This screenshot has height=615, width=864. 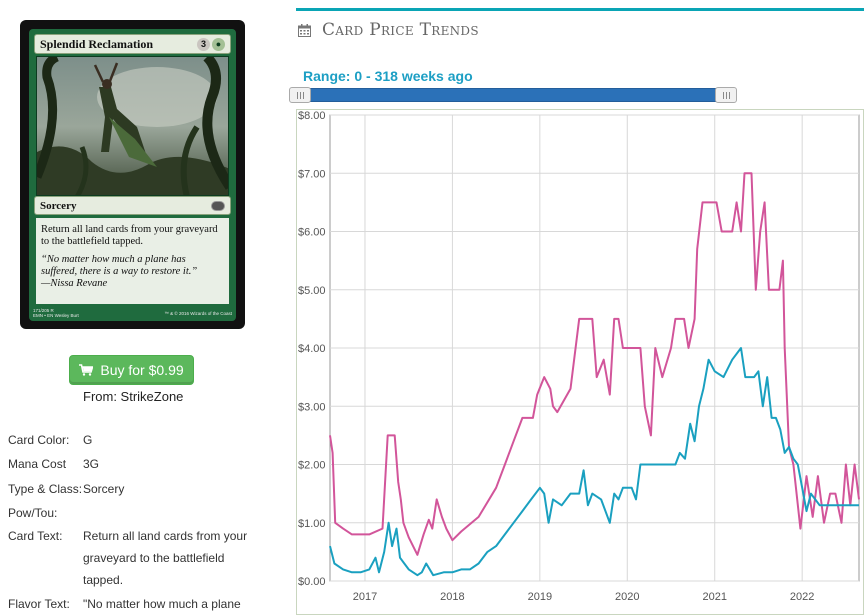 I want to click on card-artwork, so click(x=132, y=126).